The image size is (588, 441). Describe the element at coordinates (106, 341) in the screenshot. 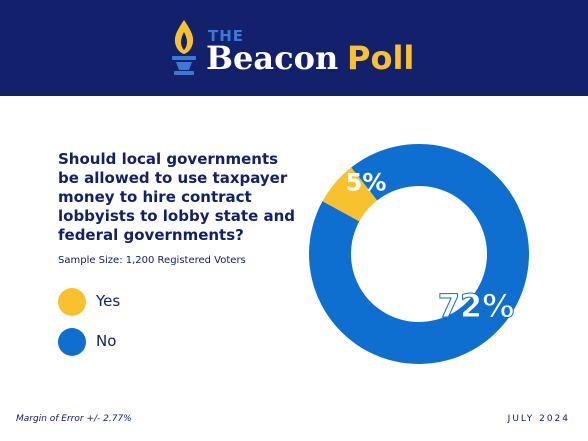

I see `legend-label-no: No` at that location.